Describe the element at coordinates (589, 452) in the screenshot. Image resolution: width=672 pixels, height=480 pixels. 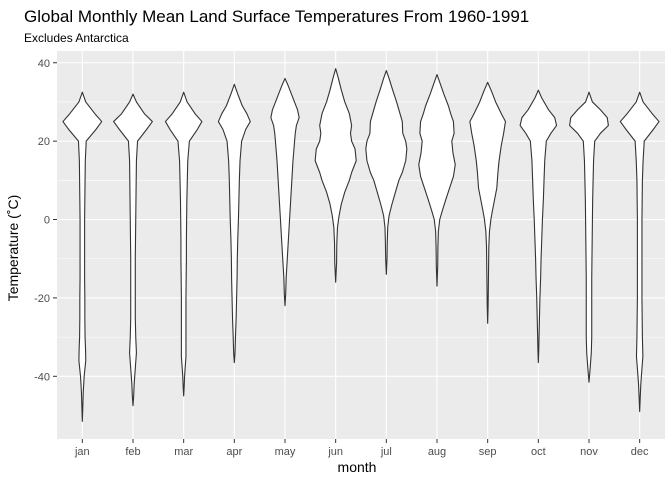
I see `x-tick-label-nov: nov` at that location.